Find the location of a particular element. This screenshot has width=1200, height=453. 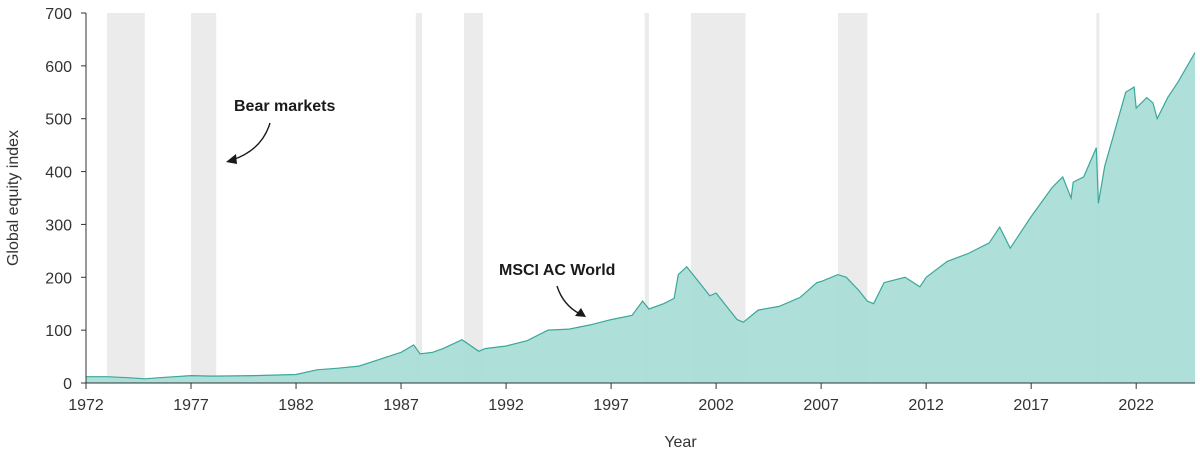

x-tick-label: 2022 is located at coordinates (1136, 405).